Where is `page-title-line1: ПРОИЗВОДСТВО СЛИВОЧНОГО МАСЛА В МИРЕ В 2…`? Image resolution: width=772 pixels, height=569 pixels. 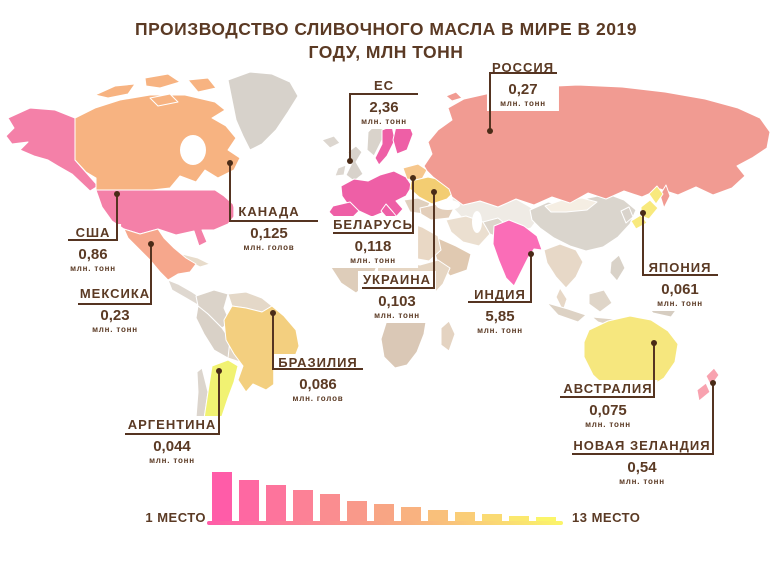 page-title-line1: ПРОИЗВОДСТВО СЛИВОЧНОГО МАСЛА В МИРЕ В 2… is located at coordinates (386, 29).